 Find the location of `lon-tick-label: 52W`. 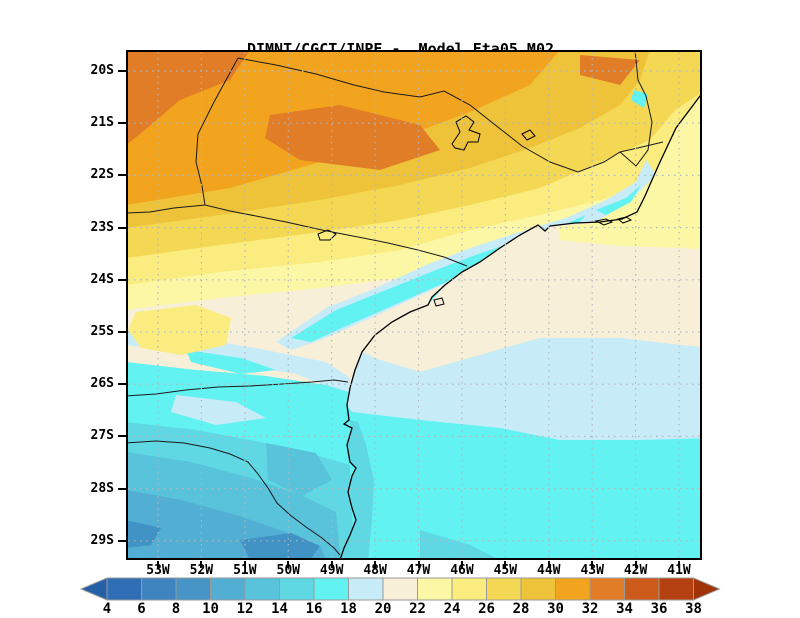

lon-tick-label: 52W is located at coordinates (201, 570).